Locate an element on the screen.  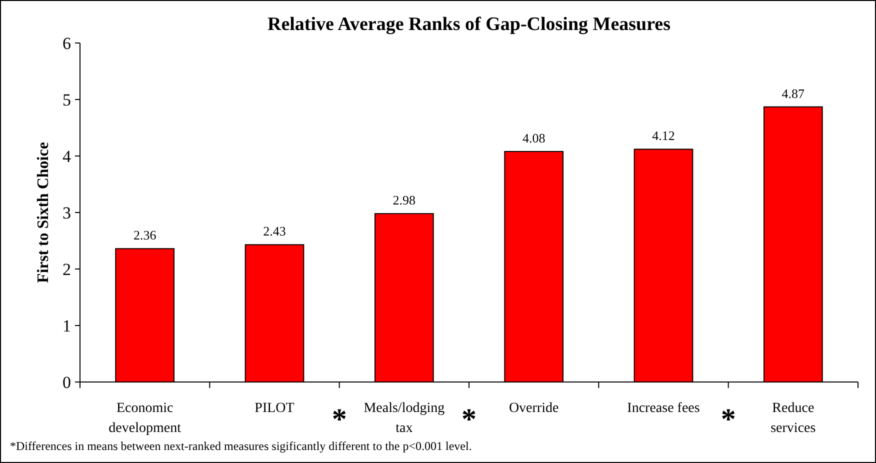
data-label: 4.08 is located at coordinates (534, 138).